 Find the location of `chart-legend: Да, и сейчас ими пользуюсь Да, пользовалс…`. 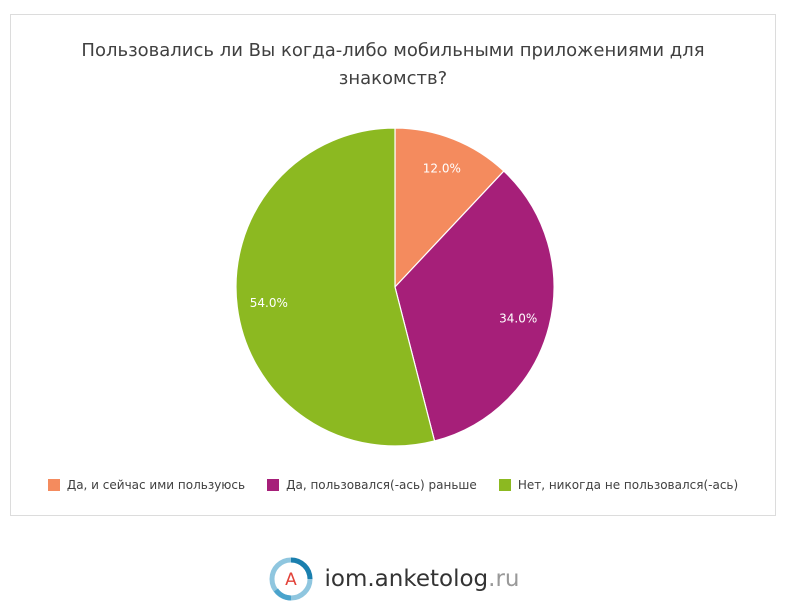

chart-legend: Да, и сейчас ими пользуюсь Да, пользовалс… is located at coordinates (393, 485).